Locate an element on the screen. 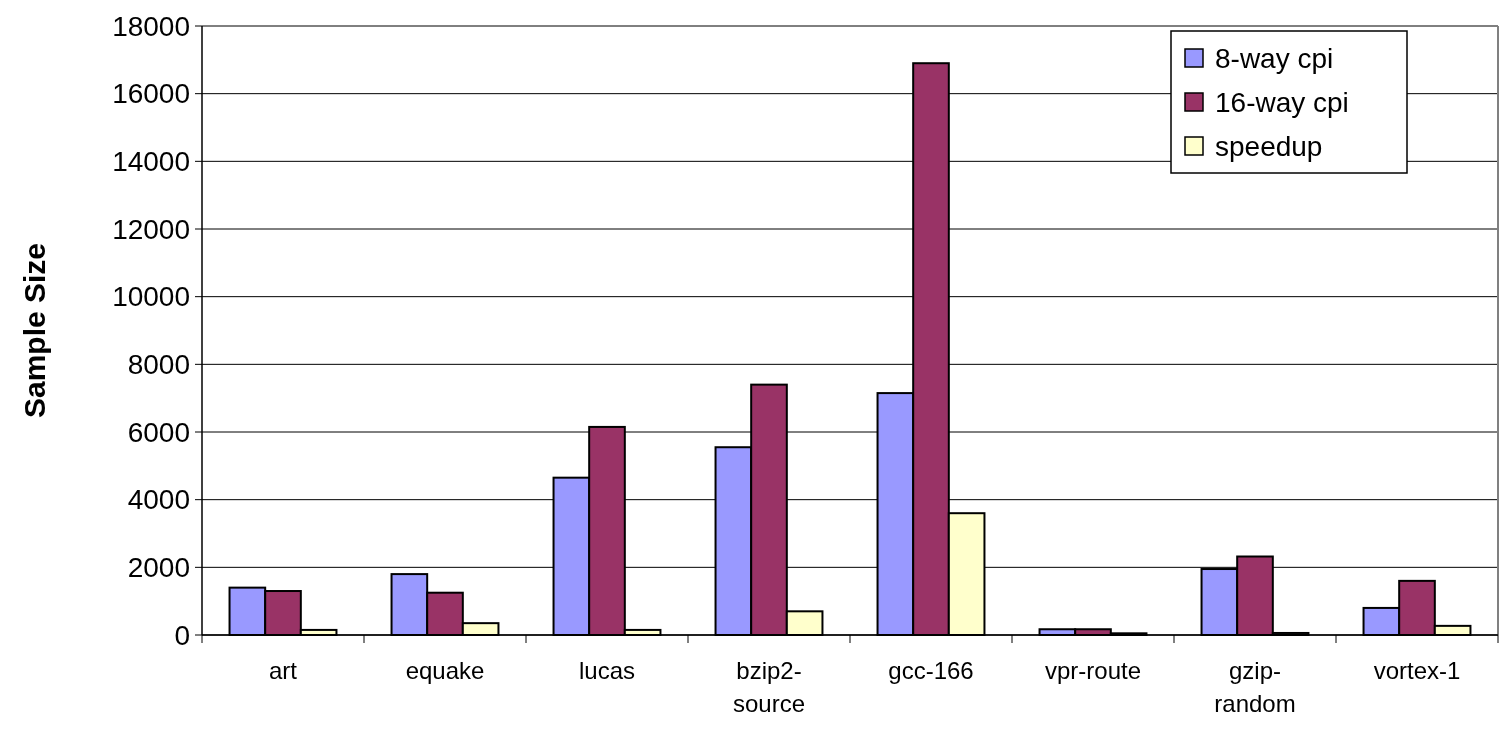 This screenshot has width=1500, height=739. x-tick-label: vpr-route is located at coordinates (1093, 670).